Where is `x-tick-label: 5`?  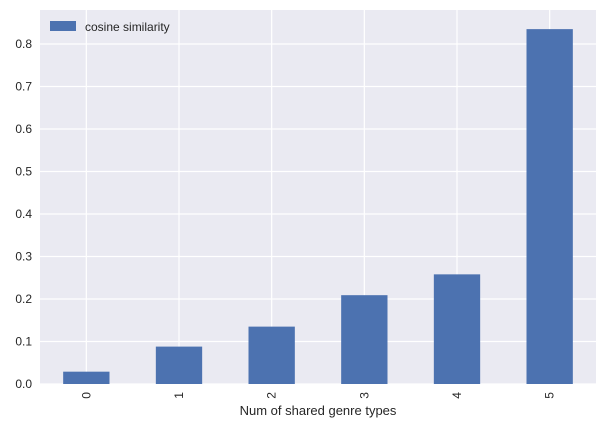
x-tick-label: 5 is located at coordinates (550, 395).